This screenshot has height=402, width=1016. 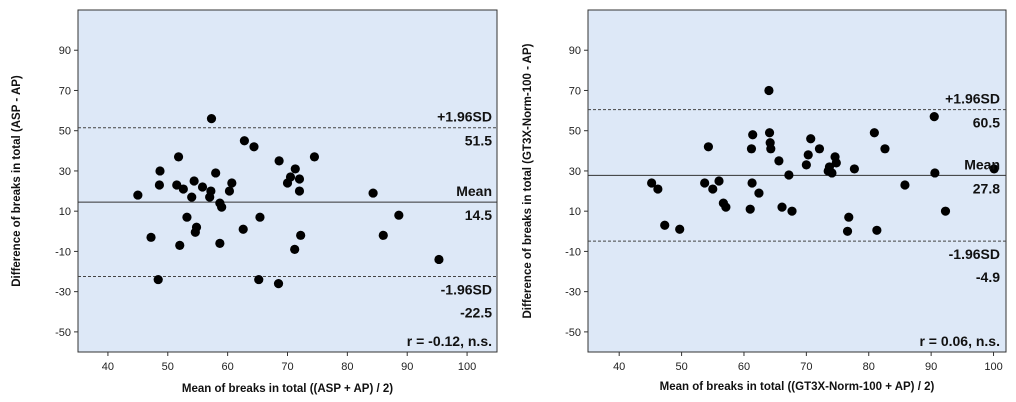 What do you see at coordinates (17, 181) in the screenshot?
I see `y-axis-title: Difference of breaks in total (ASP - AP)` at bounding box center [17, 181].